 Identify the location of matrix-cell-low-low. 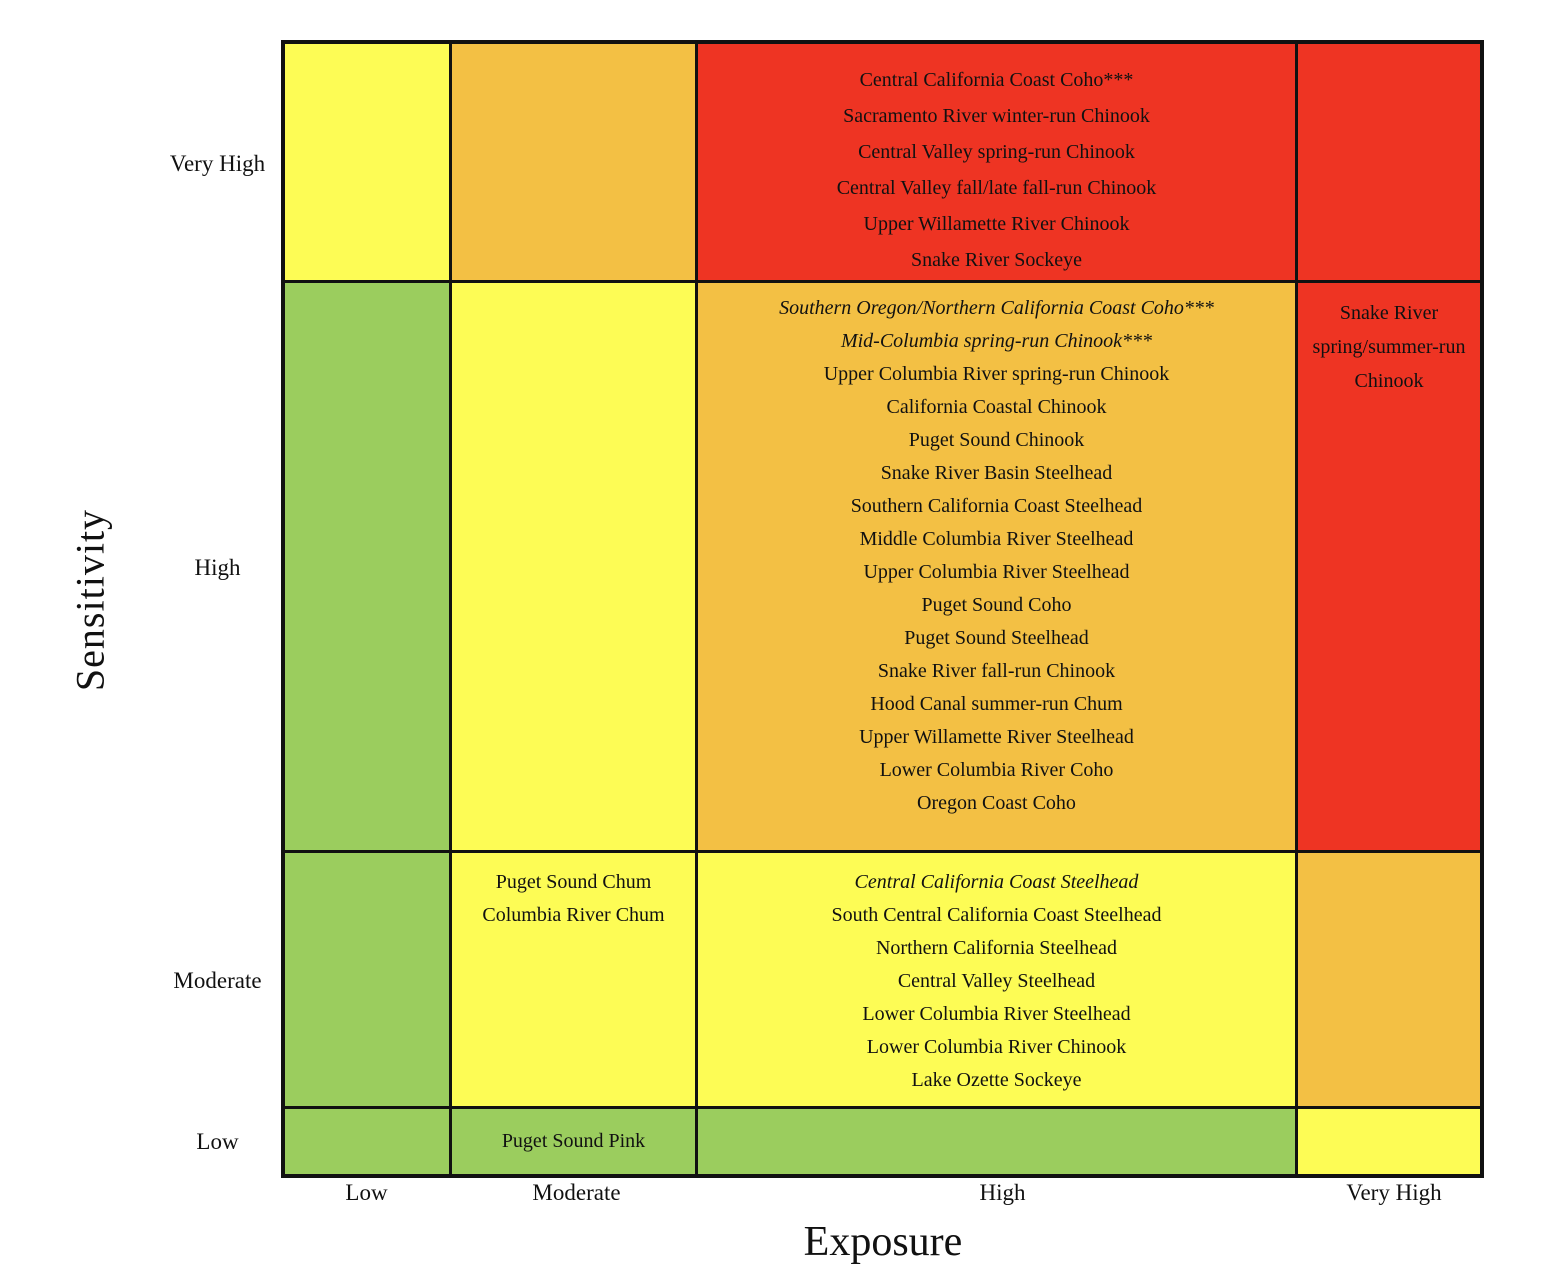
(368, 1141).